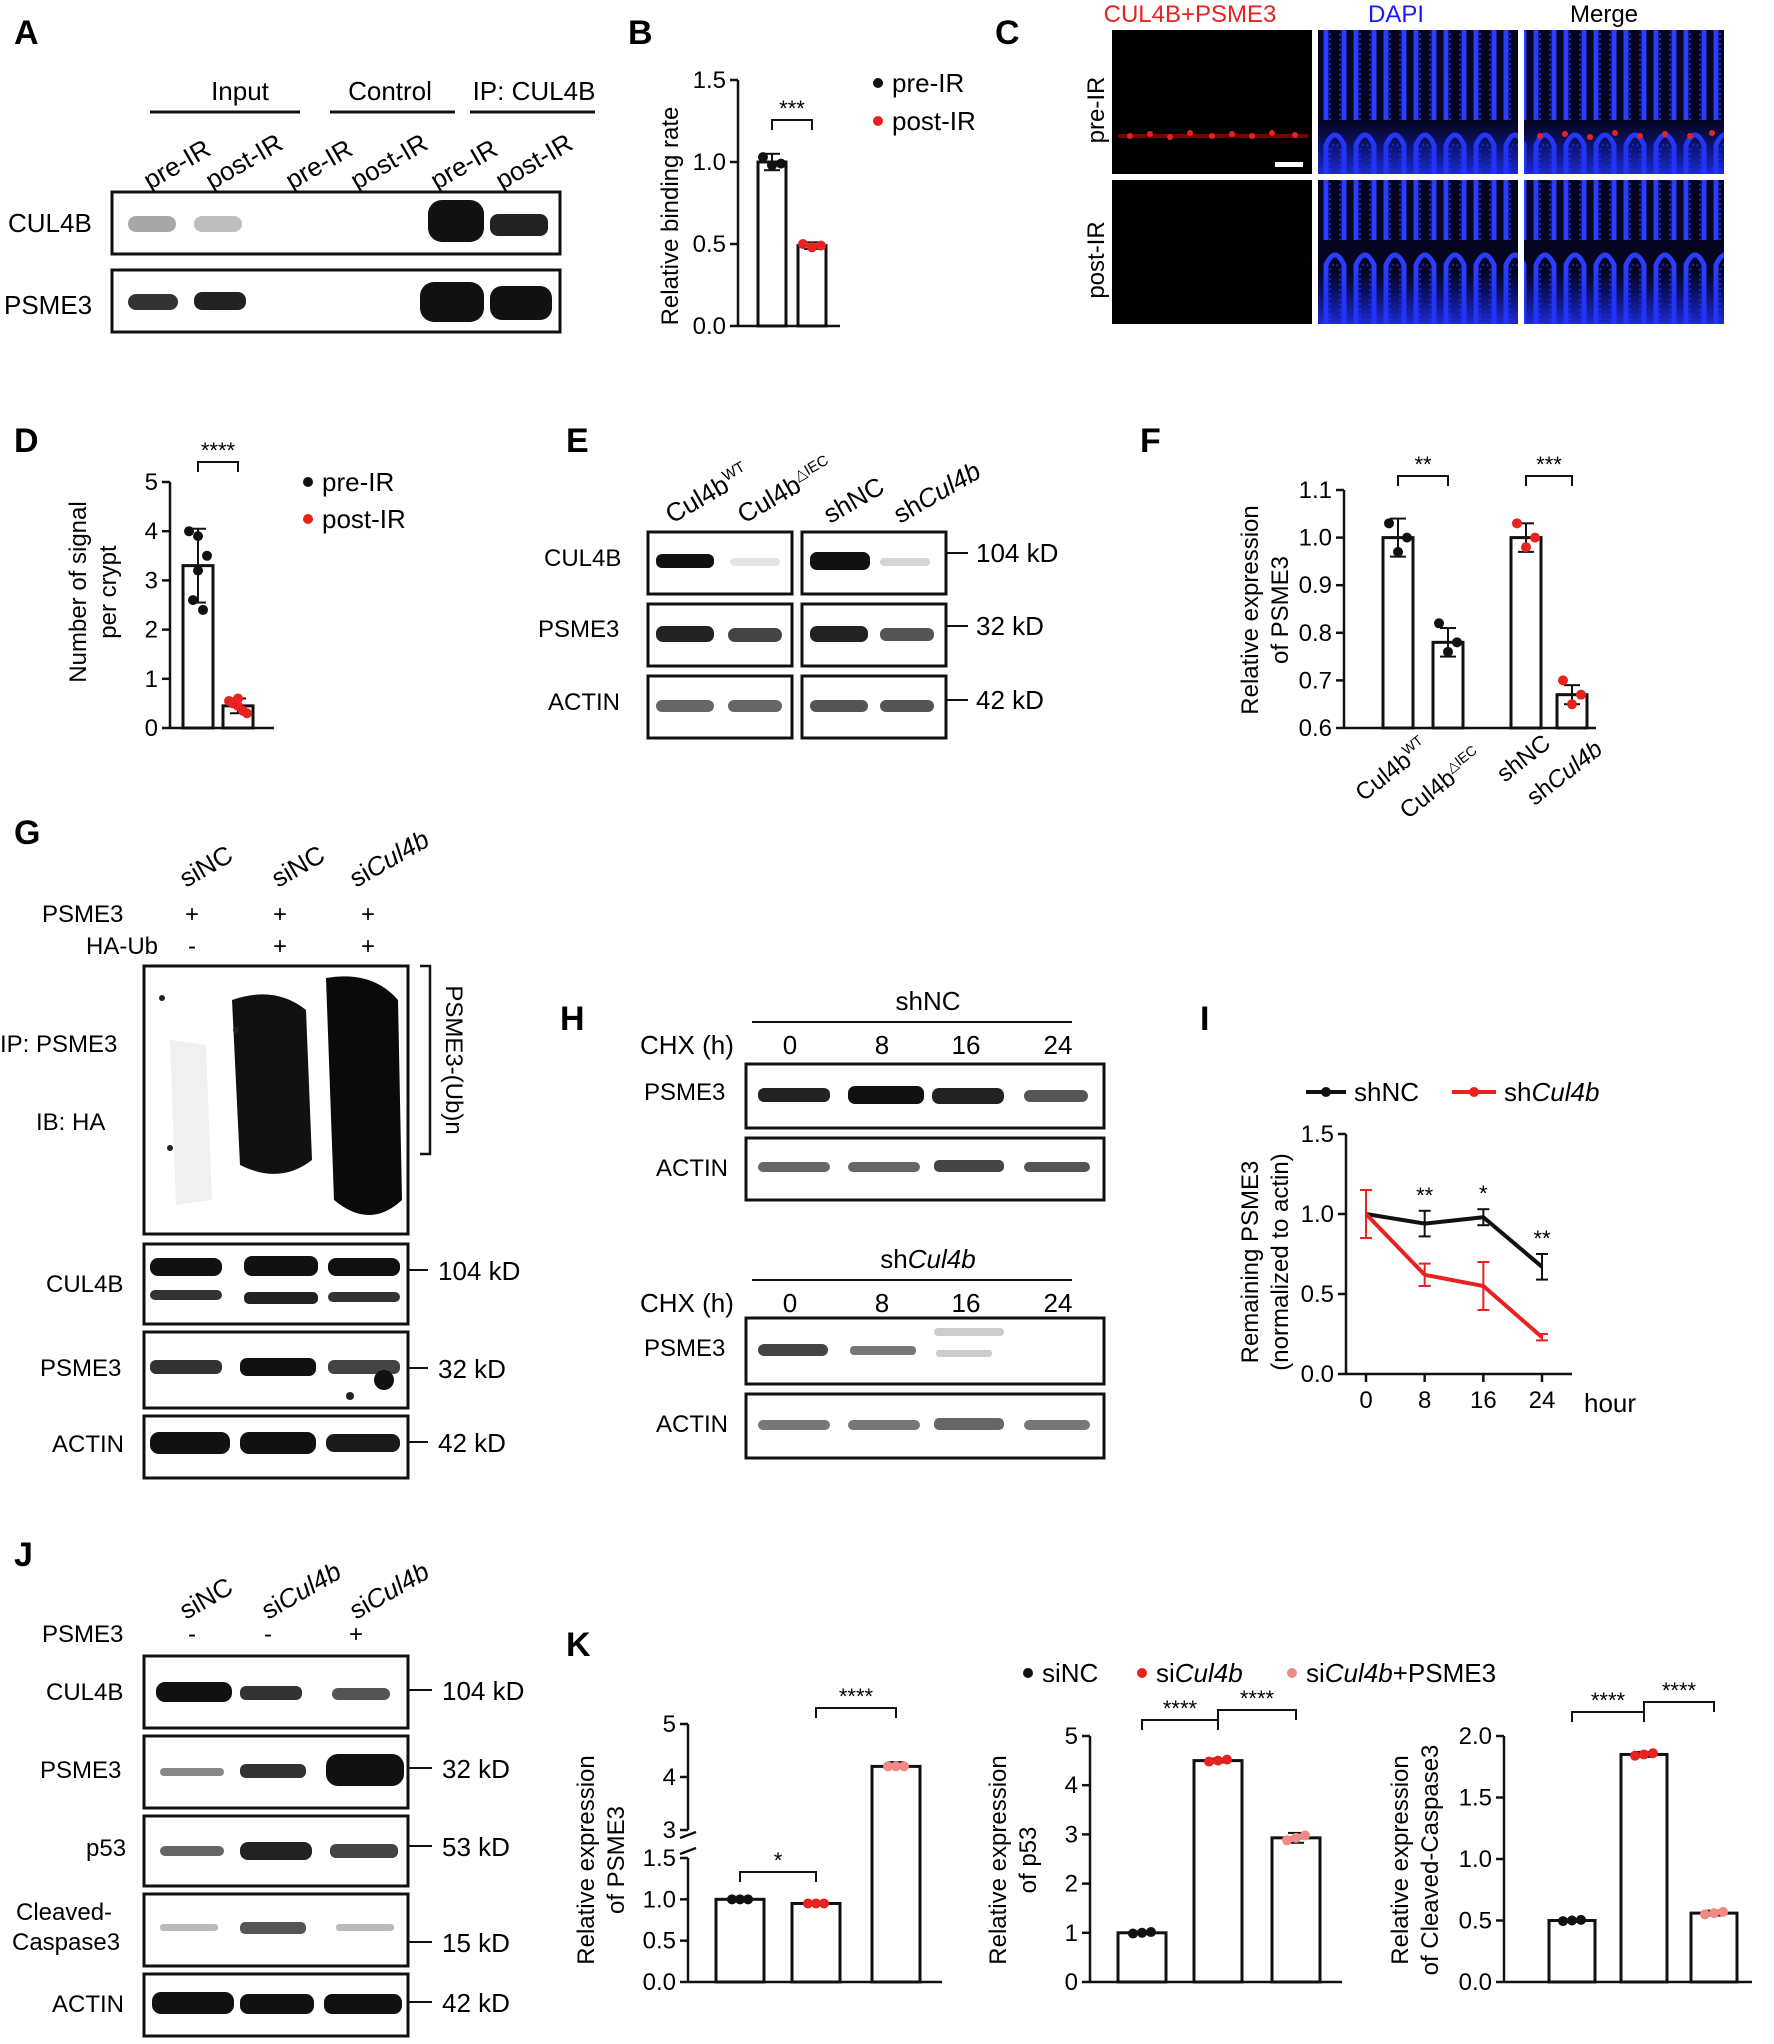 The width and height of the screenshot is (1774, 2044). I want to click on chart-k2: 0 1 2 3 4 5 **** ****, so click(1203, 1841).